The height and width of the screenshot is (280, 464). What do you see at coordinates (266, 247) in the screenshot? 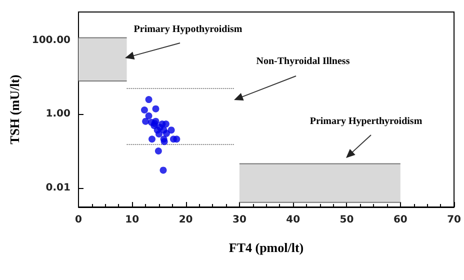
I see `x-axis-title: FT4 (pmol/lt)` at bounding box center [266, 247].